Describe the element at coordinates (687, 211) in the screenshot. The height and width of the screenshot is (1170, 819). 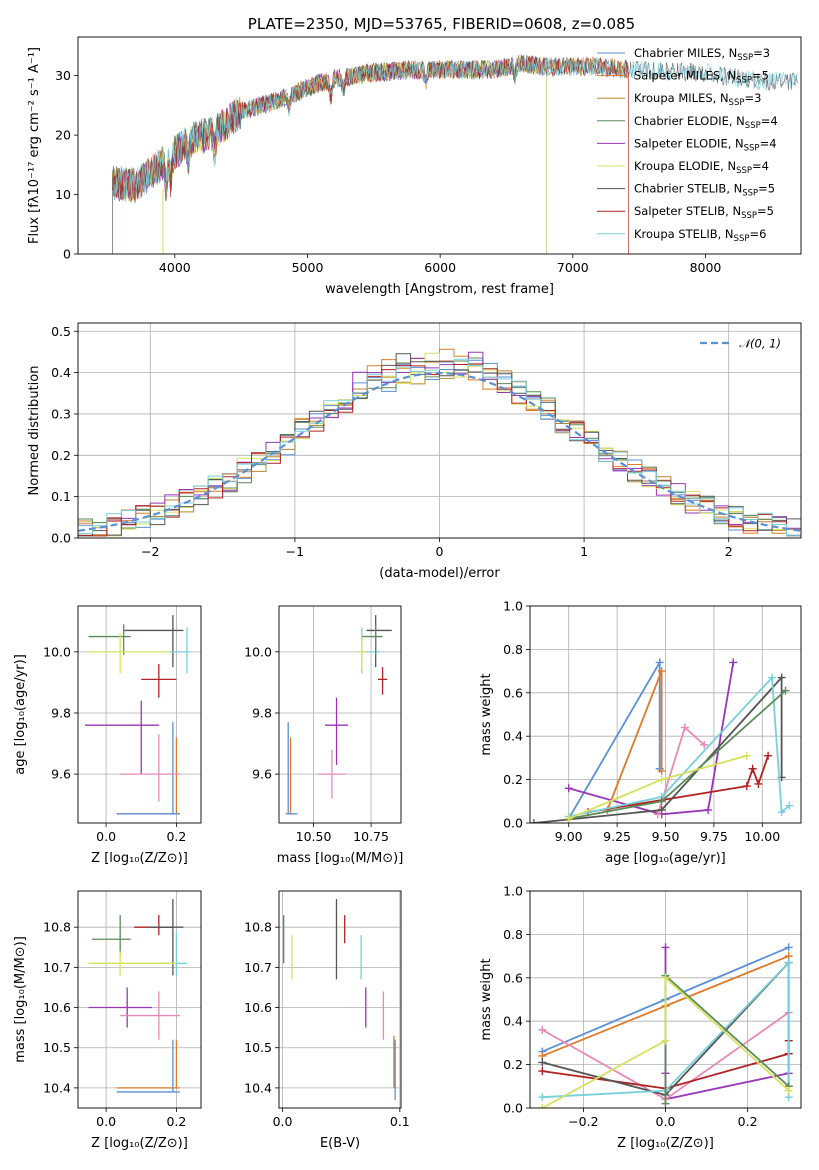
I see `legend-name: Salpeter STELIB, N` at that location.